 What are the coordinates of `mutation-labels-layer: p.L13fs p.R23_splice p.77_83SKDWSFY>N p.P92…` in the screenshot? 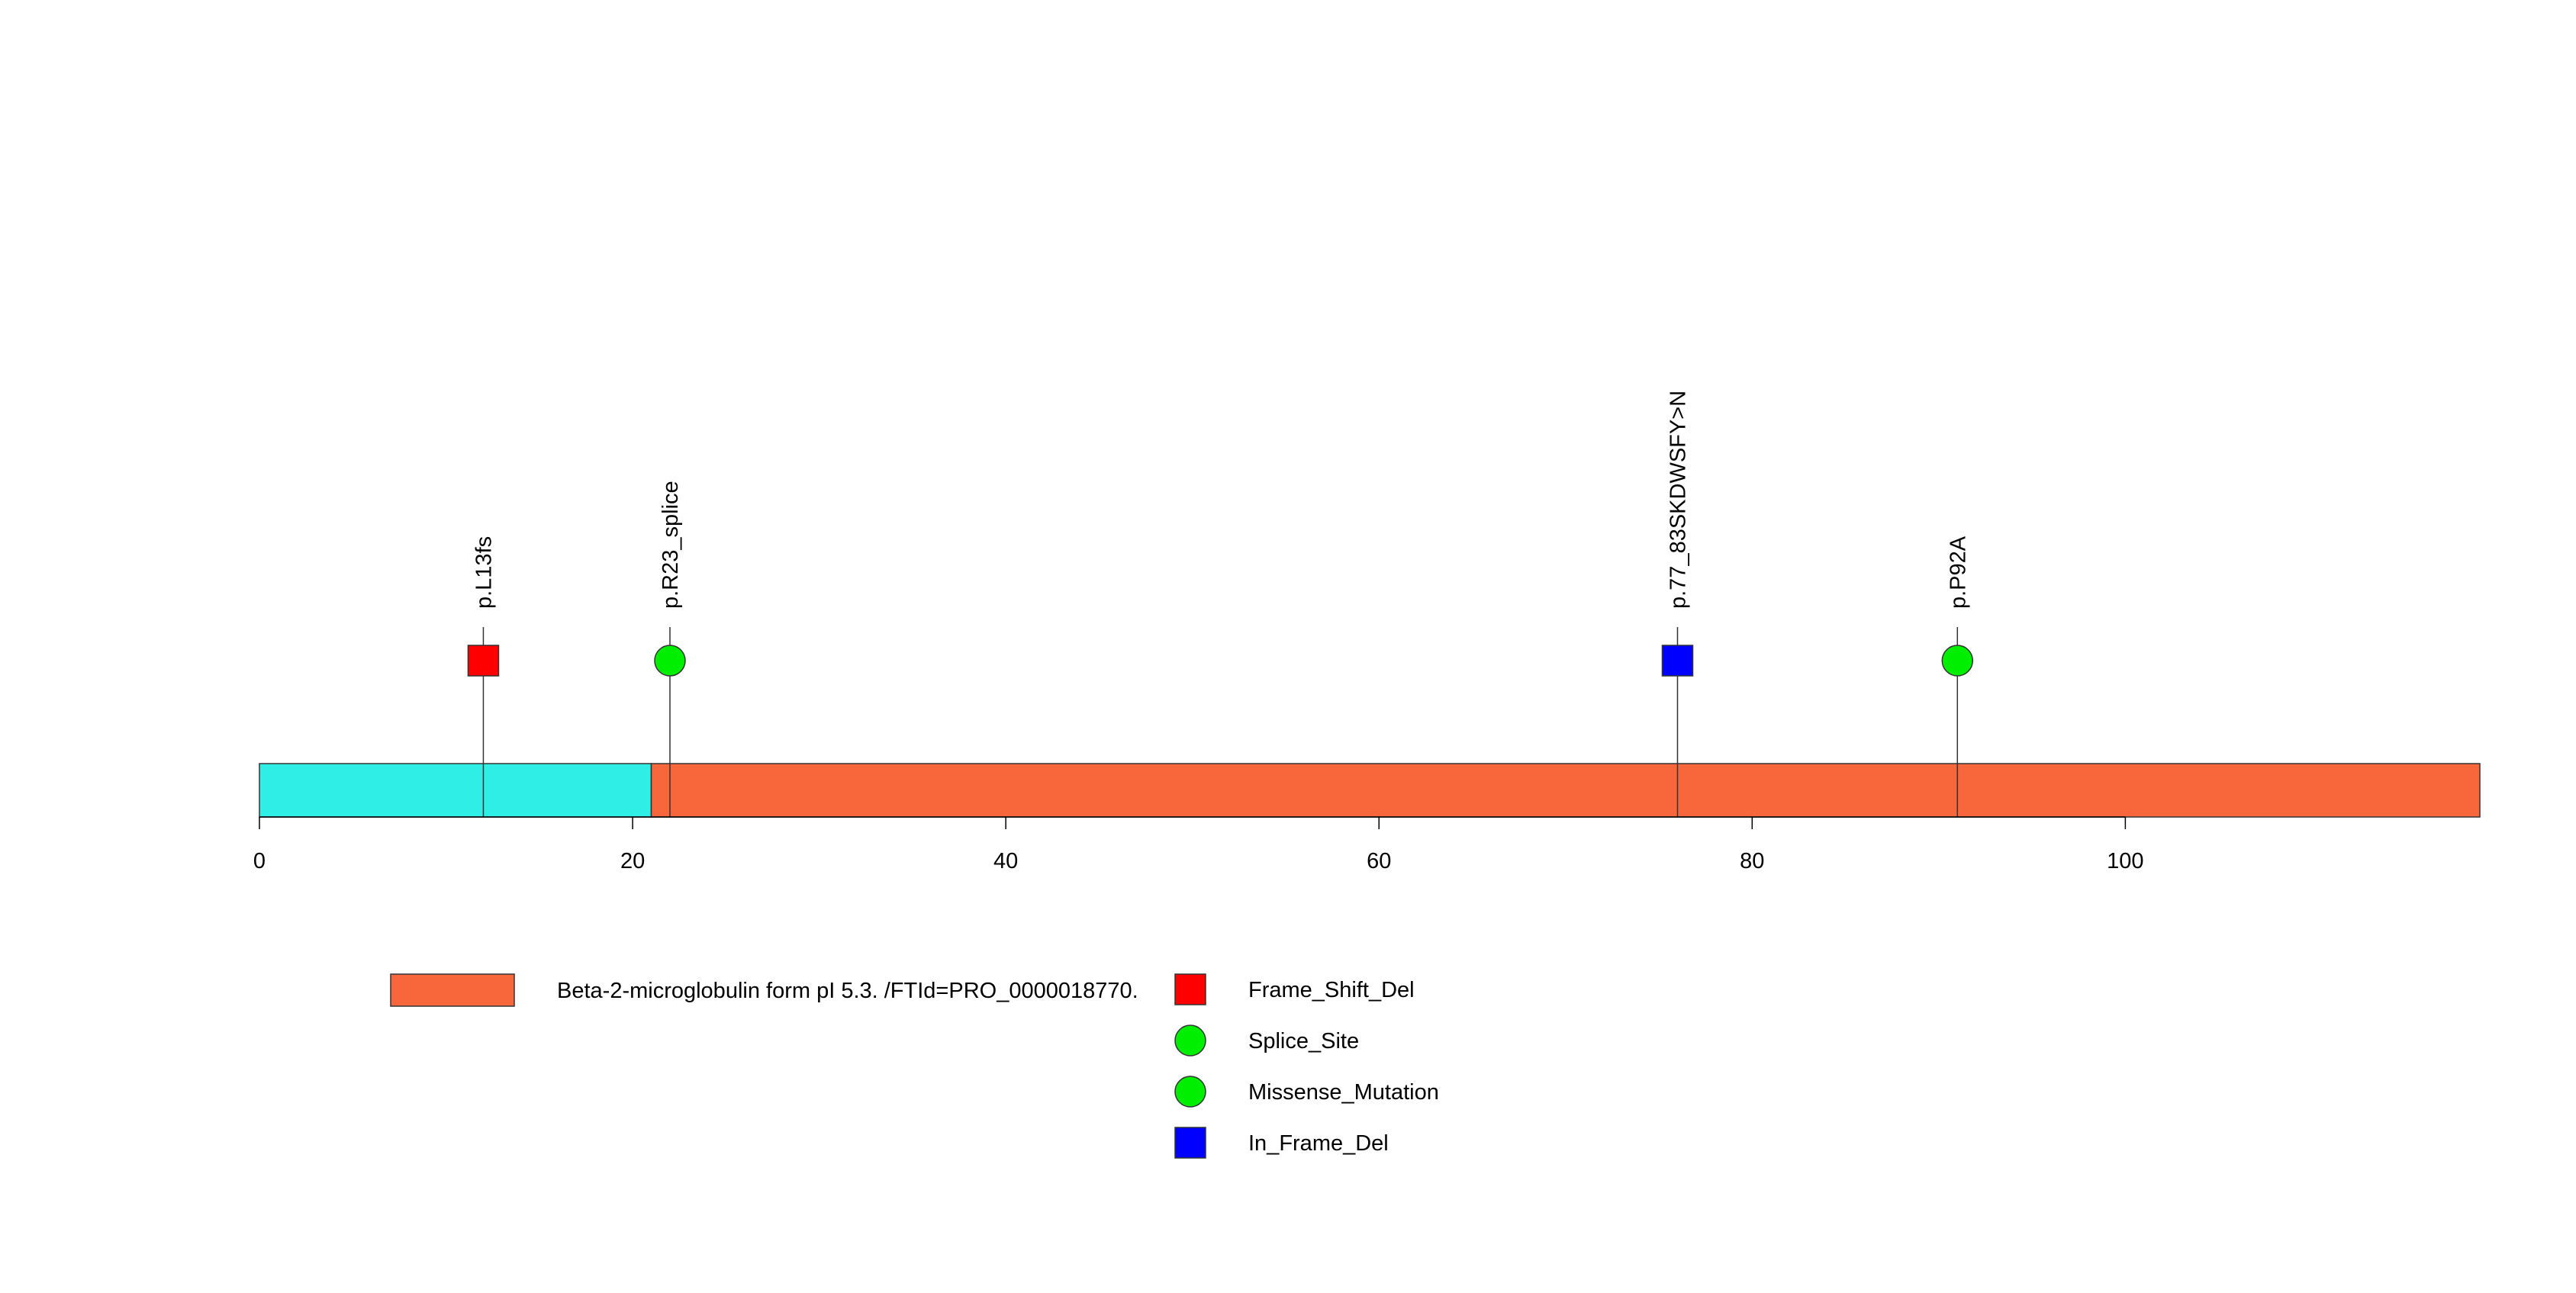 It's located at (1221, 500).